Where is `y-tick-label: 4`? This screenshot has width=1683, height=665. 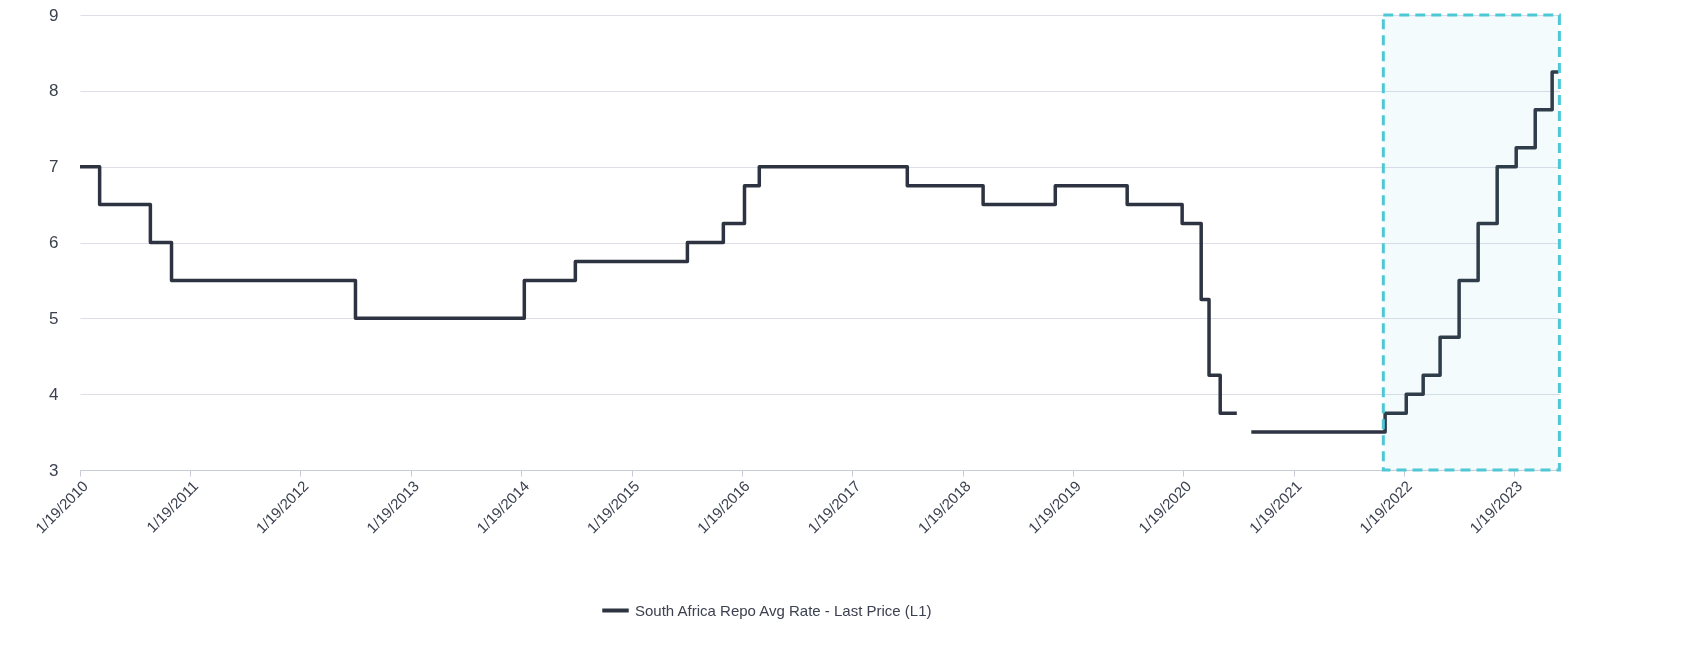
y-tick-label: 4 is located at coordinates (54, 394).